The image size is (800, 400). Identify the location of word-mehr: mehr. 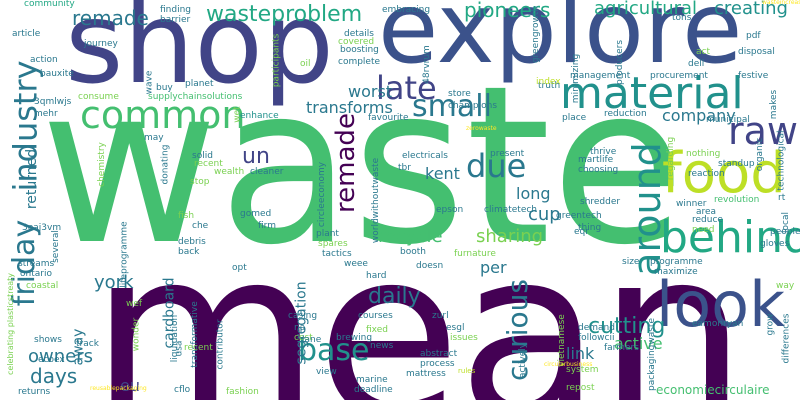
(46, 114).